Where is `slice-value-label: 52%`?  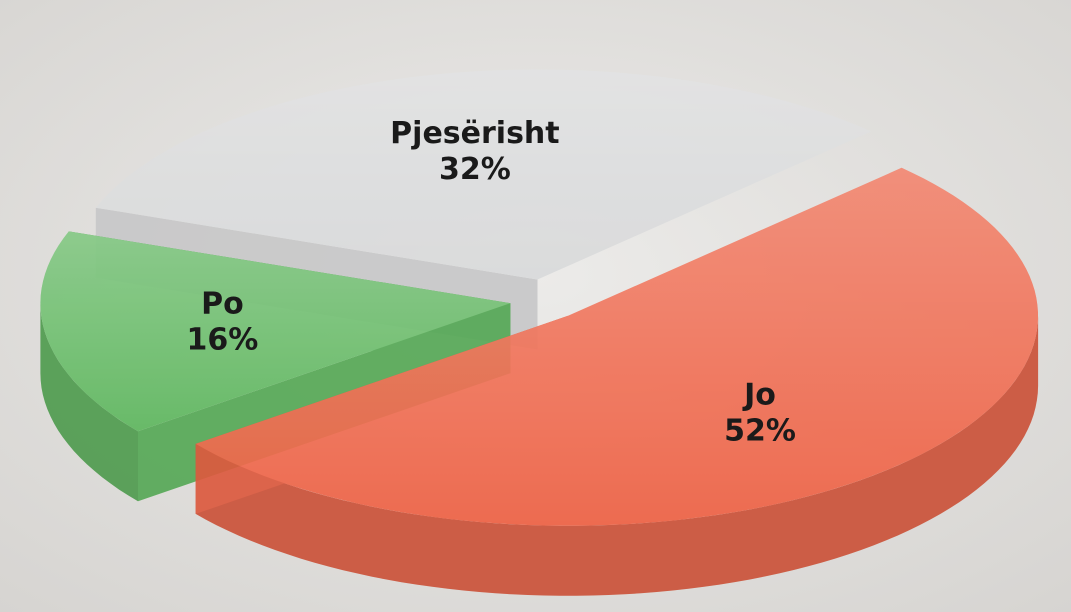
slice-value-label: 52% is located at coordinates (760, 430).